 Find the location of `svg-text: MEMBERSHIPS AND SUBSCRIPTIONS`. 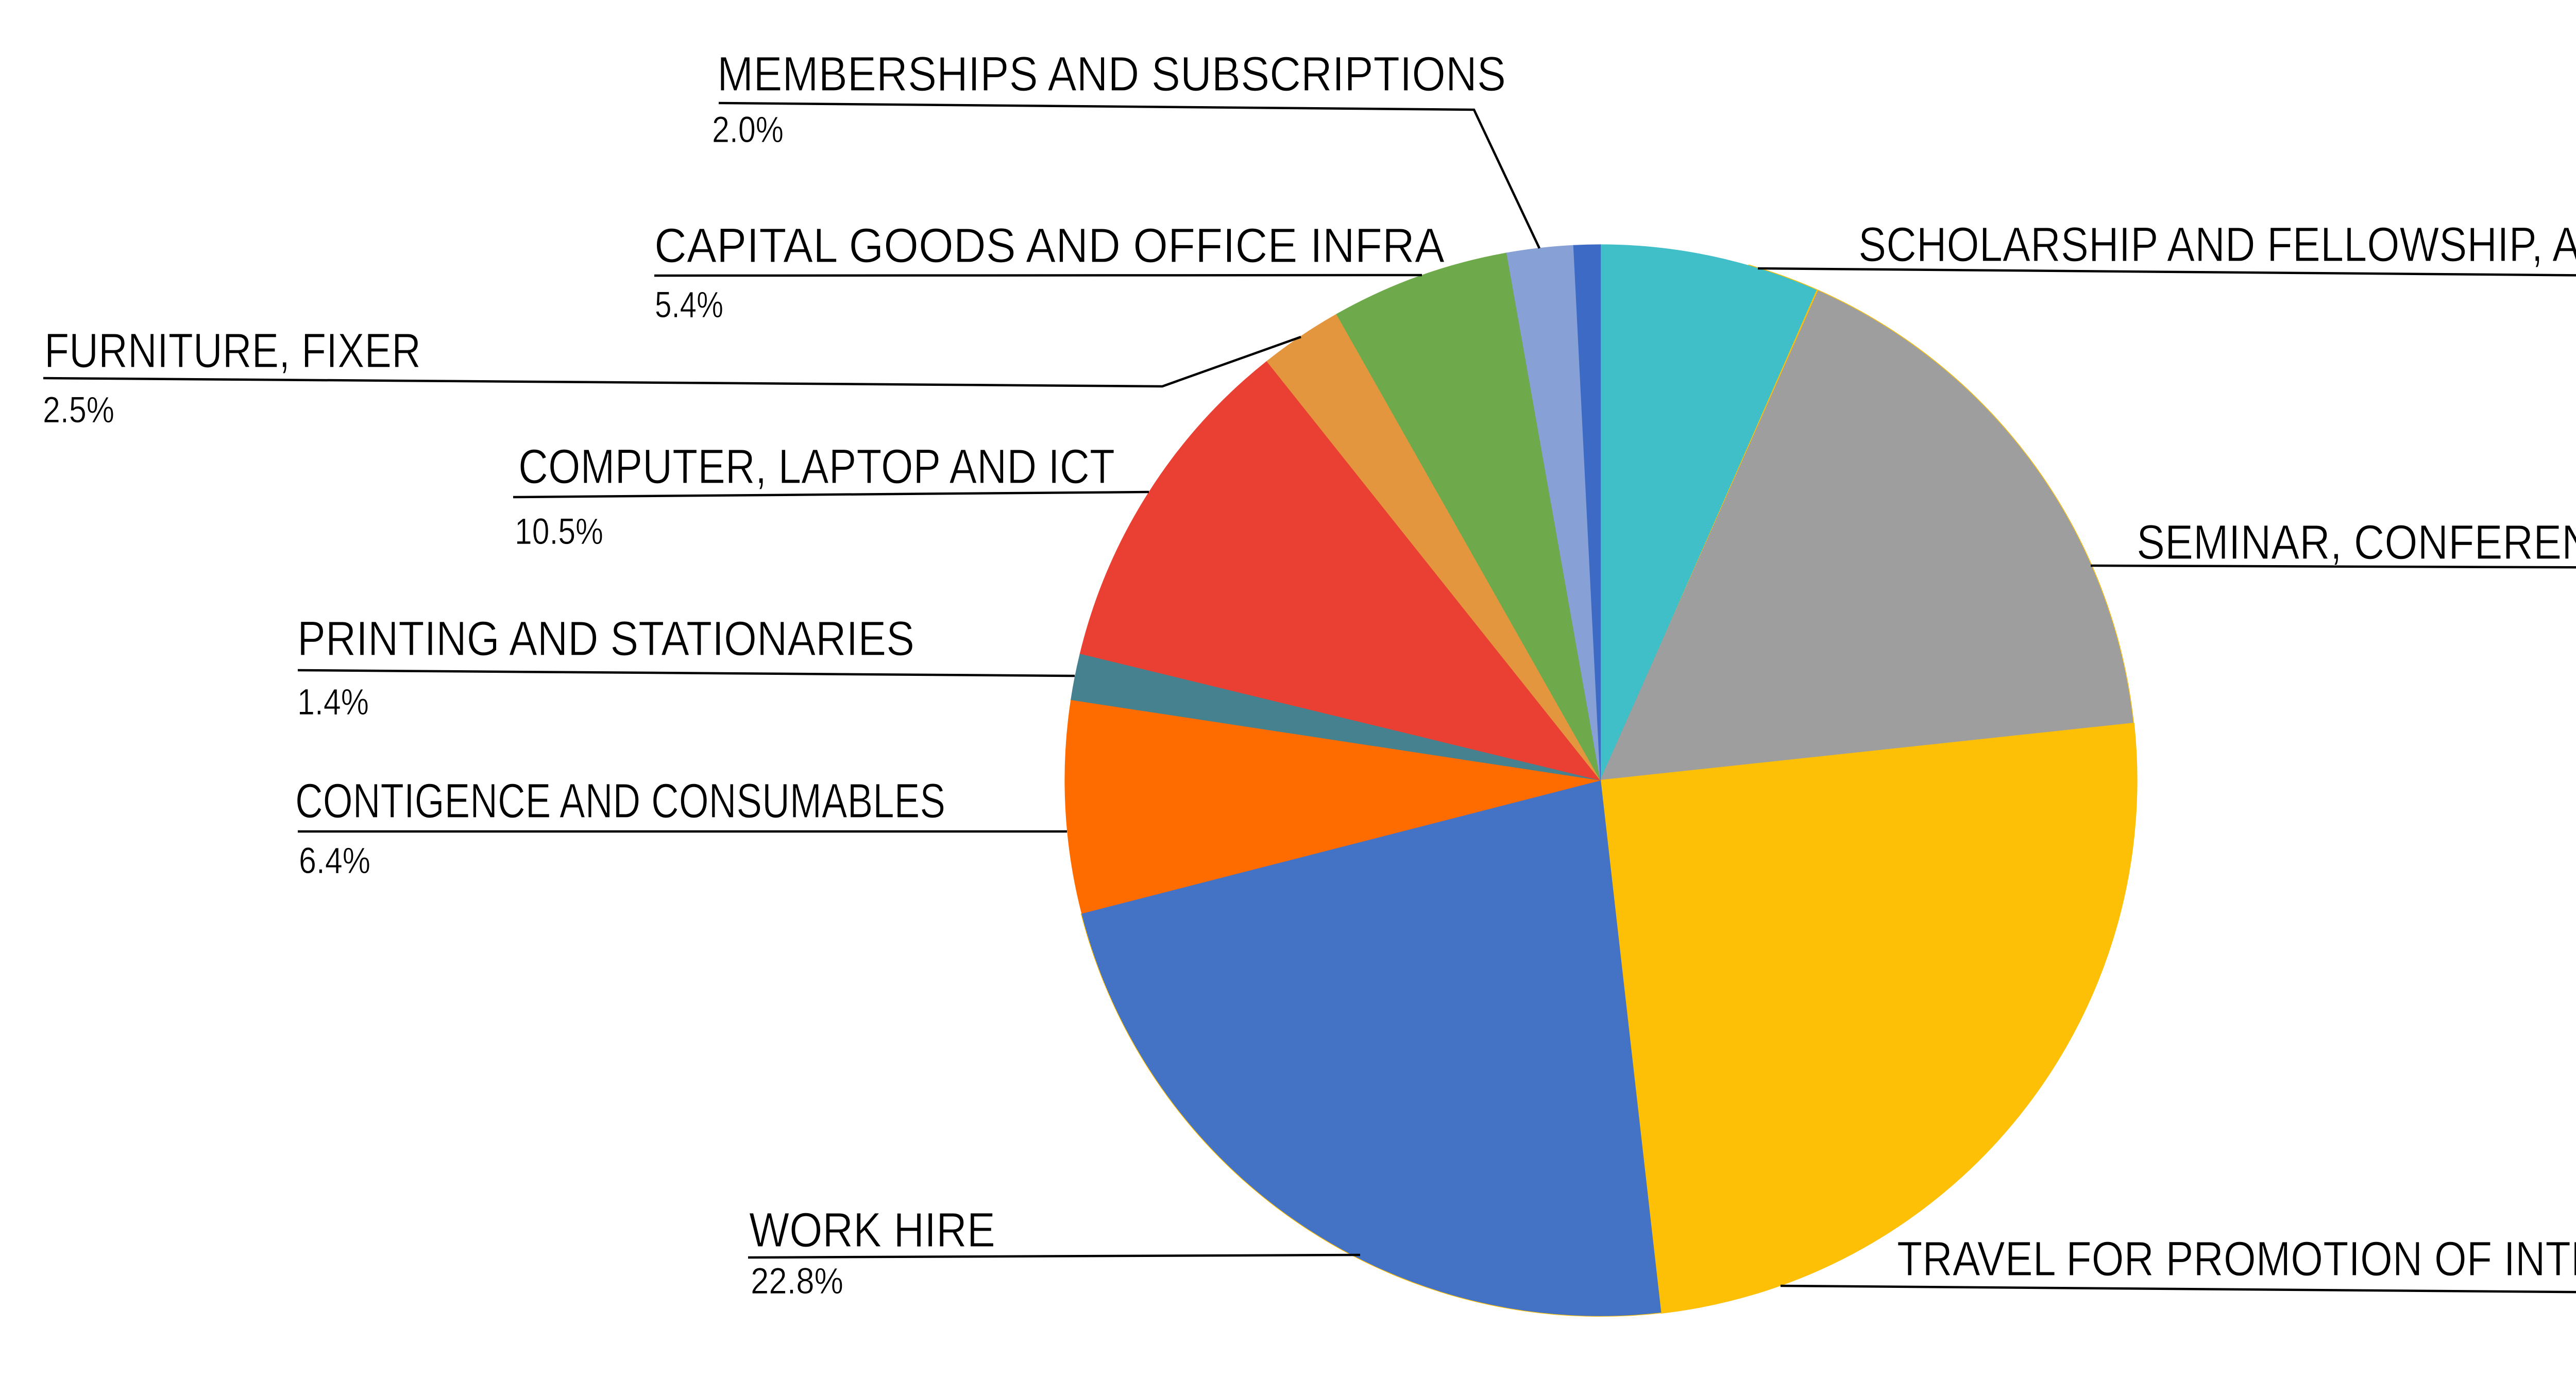

svg-text: MEMBERSHIPS AND SUBSCRIPTIONS is located at coordinates (1111, 74).